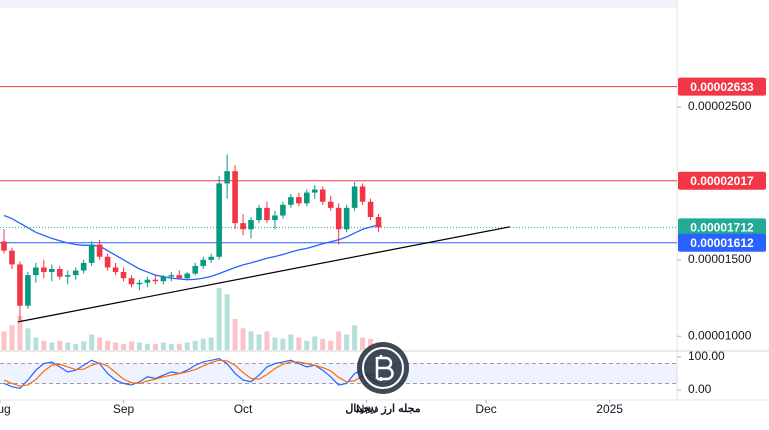 This screenshot has width=769, height=430. I want to click on watermark-ring, so click(383, 368).